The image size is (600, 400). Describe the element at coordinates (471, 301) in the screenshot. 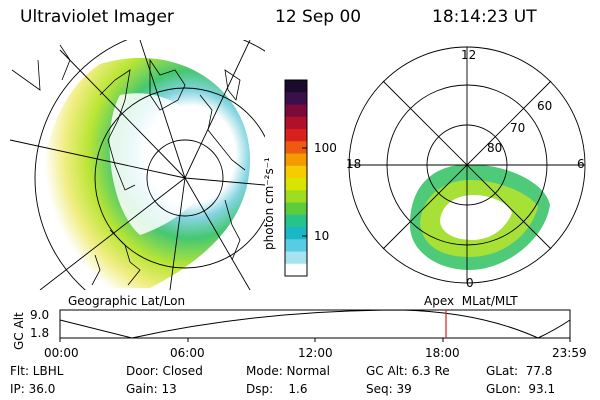

I see `apex-caption: Apex MLat/MLT` at that location.